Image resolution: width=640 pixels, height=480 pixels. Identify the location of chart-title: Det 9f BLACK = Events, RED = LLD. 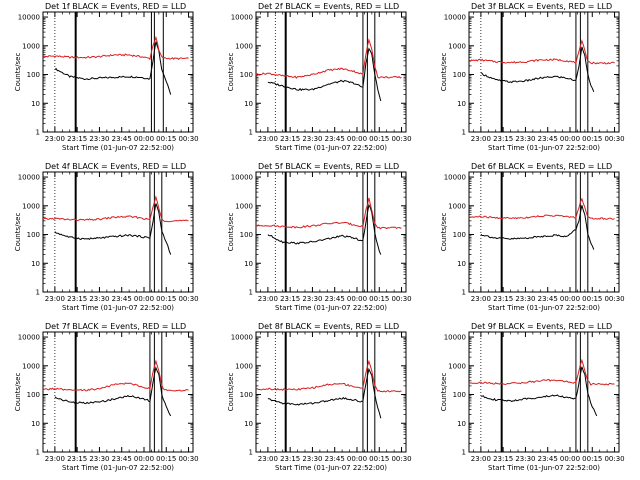
(541, 326).